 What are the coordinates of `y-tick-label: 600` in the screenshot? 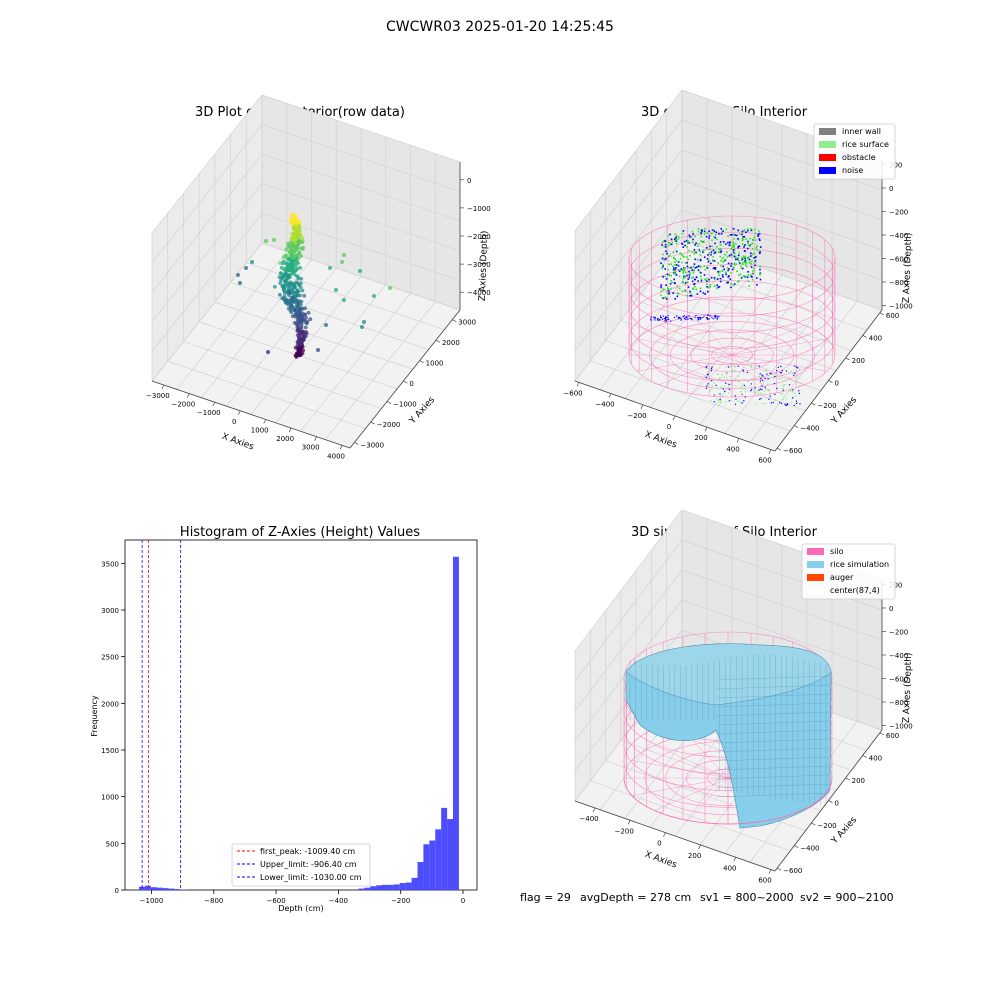 It's located at (892, 736).